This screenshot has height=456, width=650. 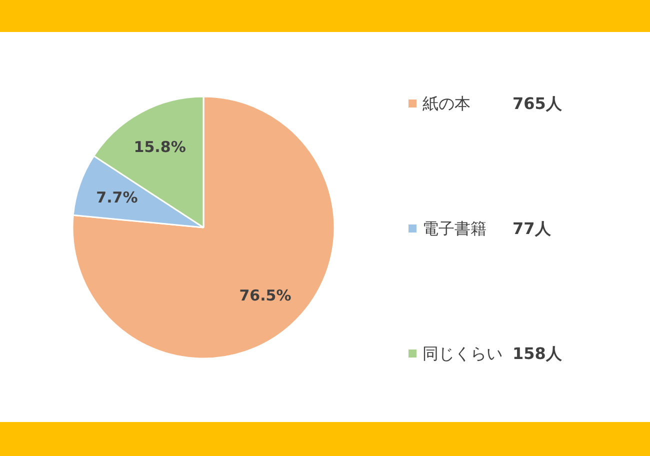 What do you see at coordinates (160, 147) in the screenshot?
I see `data-label: 15.8%` at bounding box center [160, 147].